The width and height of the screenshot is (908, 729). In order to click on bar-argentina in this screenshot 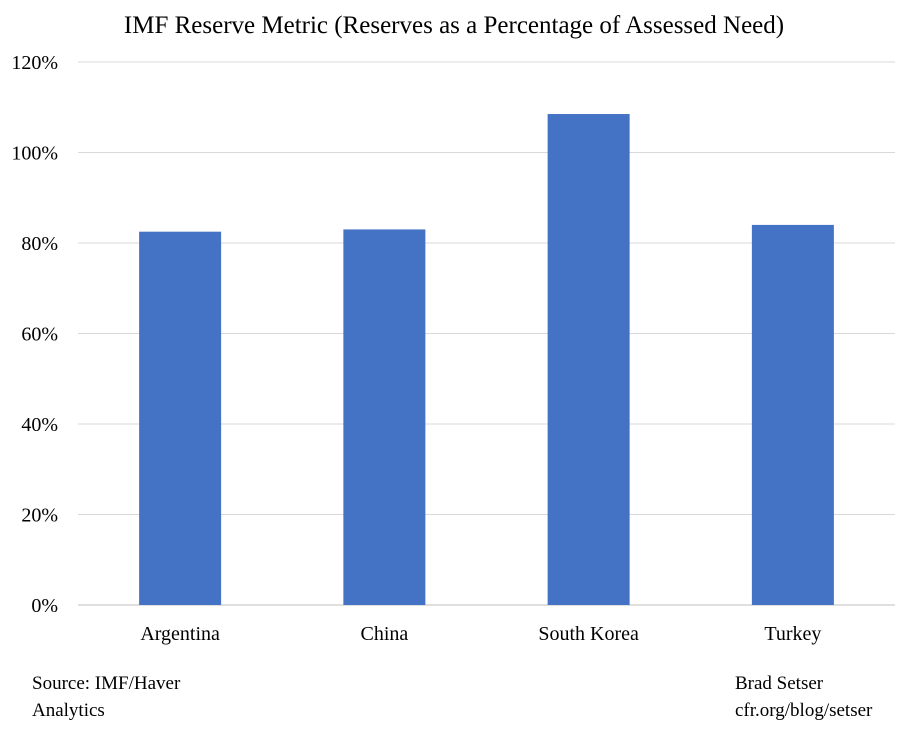, I will do `click(180, 418)`.